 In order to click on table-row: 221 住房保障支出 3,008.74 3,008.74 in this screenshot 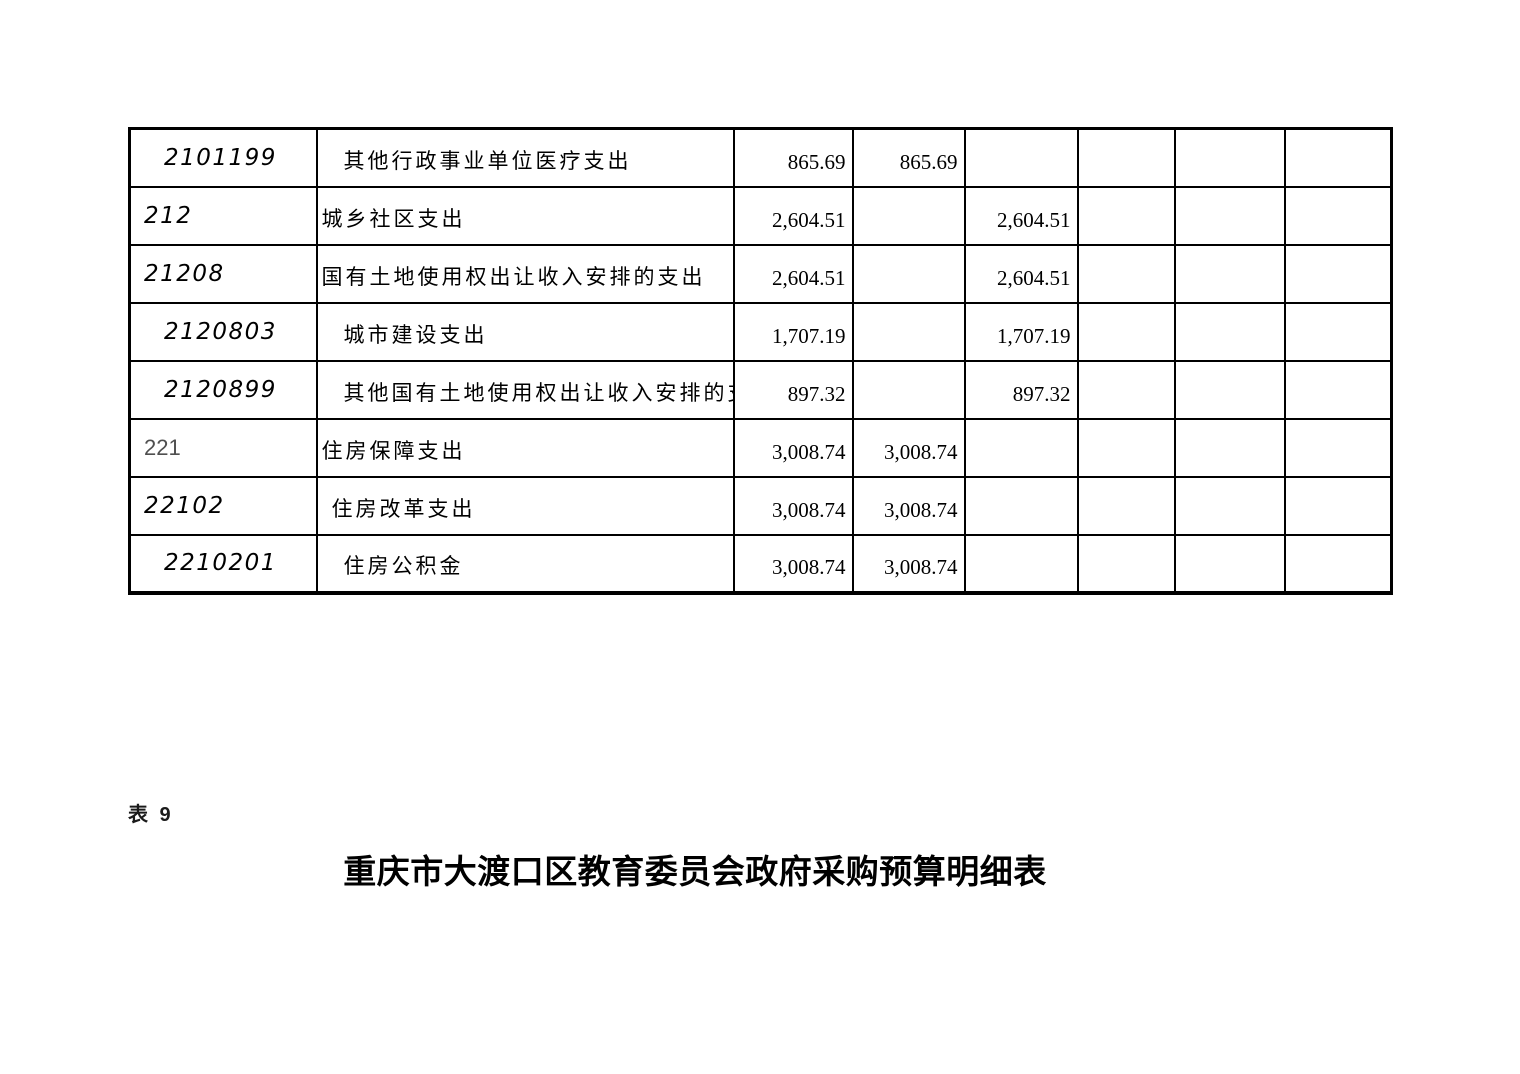, I will do `click(760, 447)`.